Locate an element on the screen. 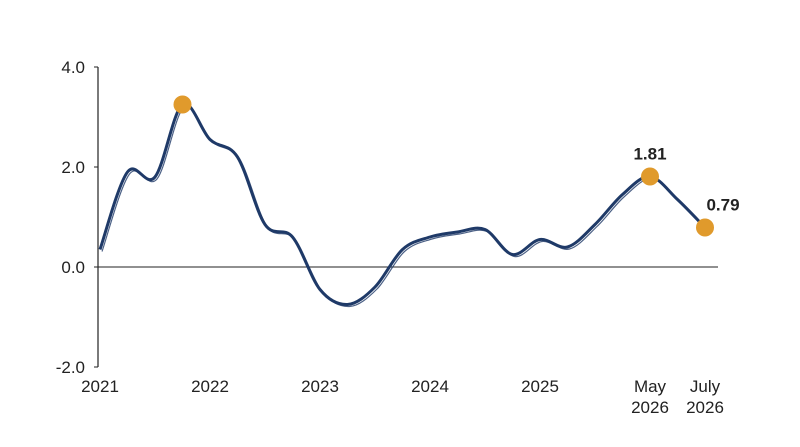 The image size is (800, 447). x-tick-label: 2025 is located at coordinates (540, 386).